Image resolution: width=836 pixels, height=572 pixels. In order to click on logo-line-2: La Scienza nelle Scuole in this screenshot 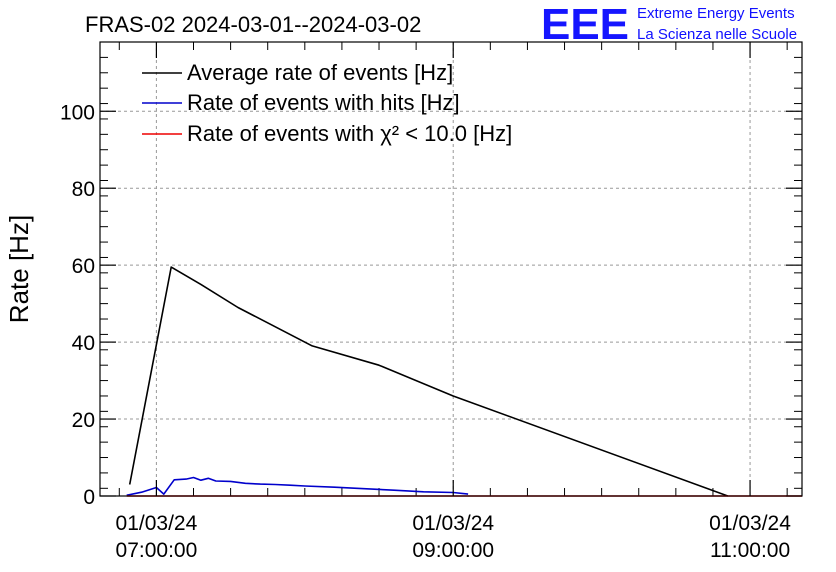, I will do `click(717, 34)`.